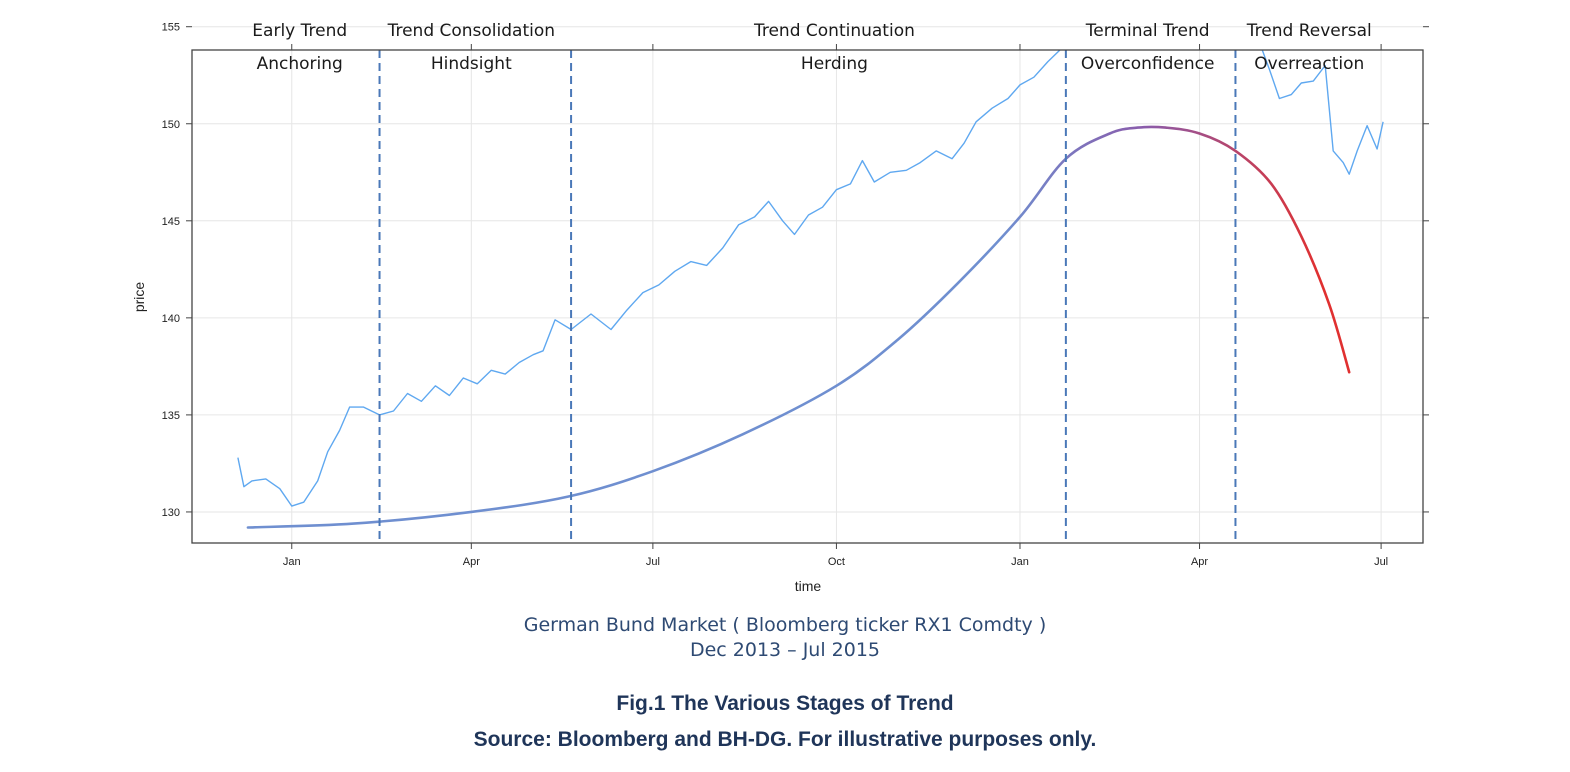 The image size is (1570, 772). What do you see at coordinates (836, 562) in the screenshot?
I see `x-tick-label: Oct` at bounding box center [836, 562].